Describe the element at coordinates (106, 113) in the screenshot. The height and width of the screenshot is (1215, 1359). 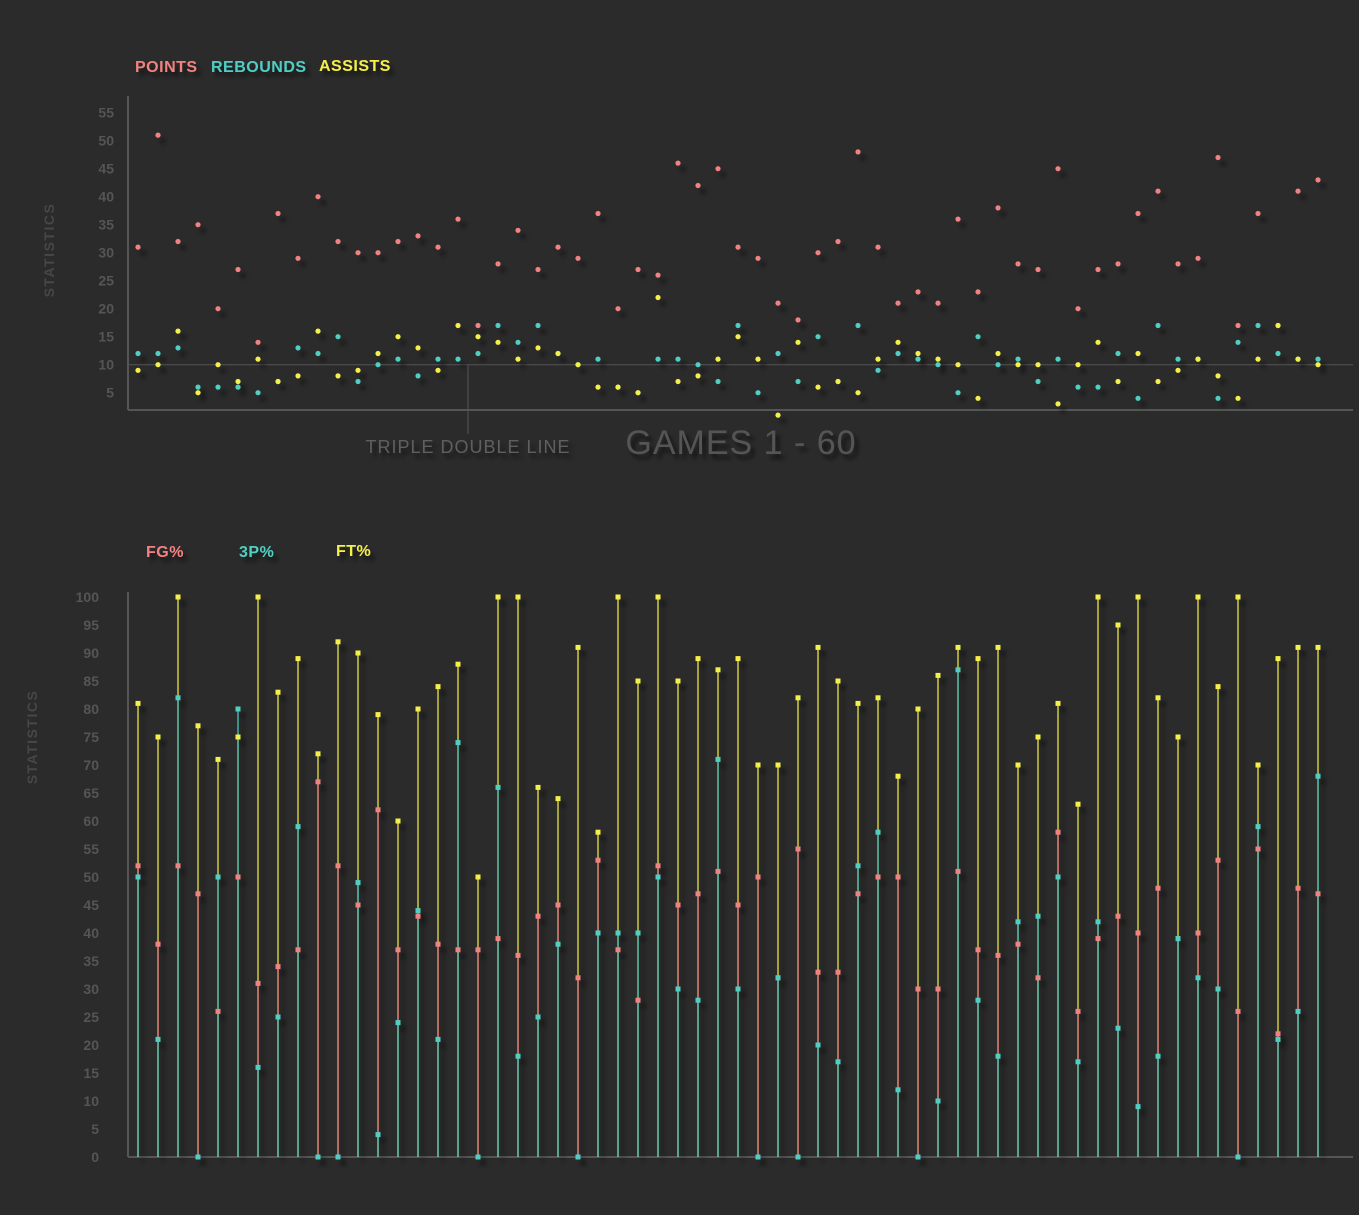
I see `y-tick-label: 55` at that location.